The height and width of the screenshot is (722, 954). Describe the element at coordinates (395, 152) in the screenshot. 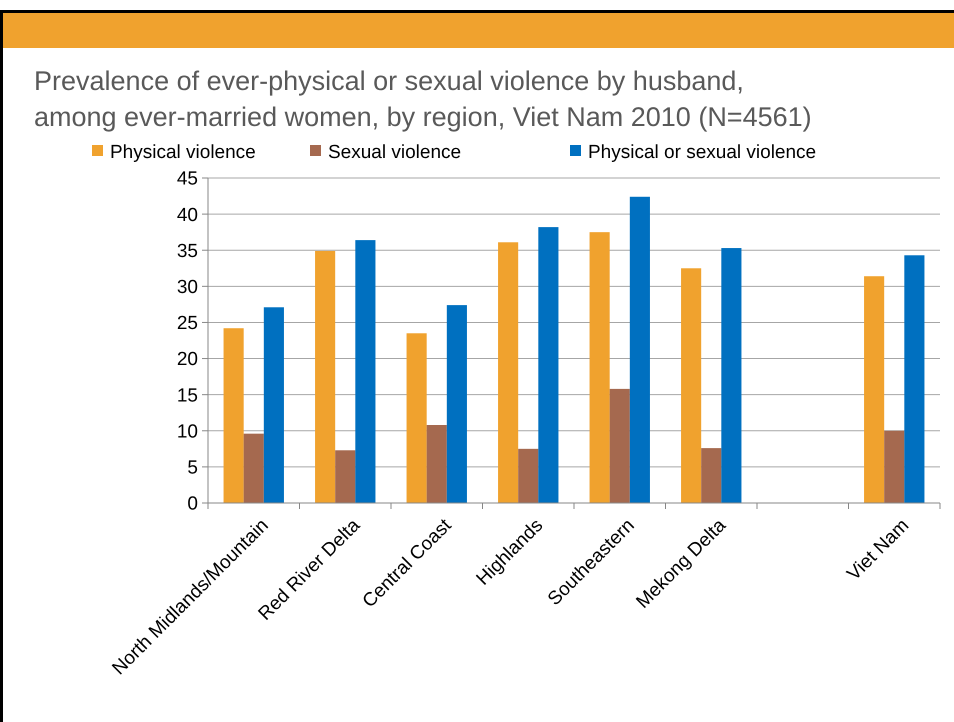

I see `legend-label: Sexual violence` at that location.